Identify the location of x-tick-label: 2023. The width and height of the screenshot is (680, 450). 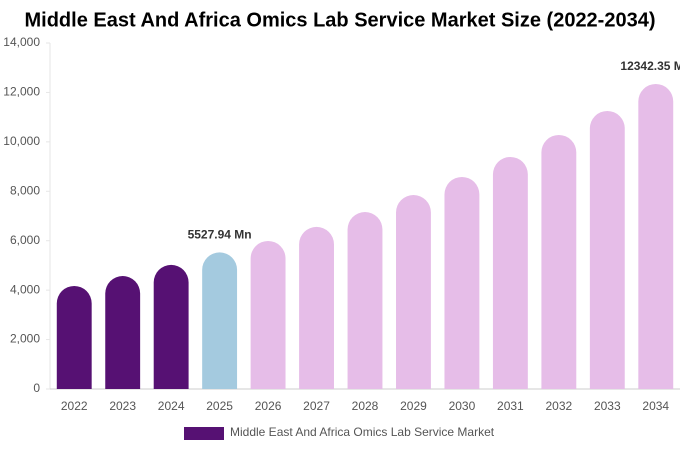
(122, 406).